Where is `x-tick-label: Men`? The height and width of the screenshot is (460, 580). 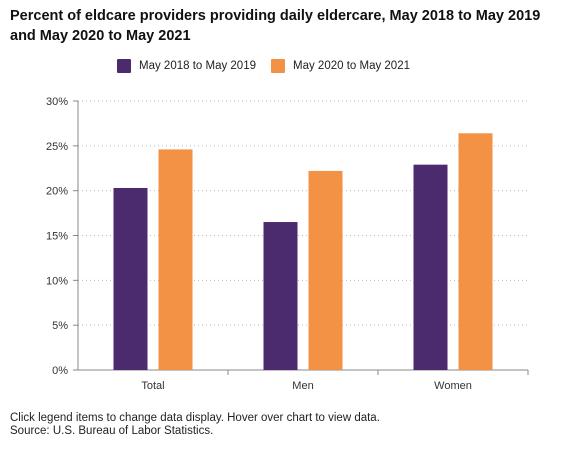 x-tick-label: Men is located at coordinates (302, 386).